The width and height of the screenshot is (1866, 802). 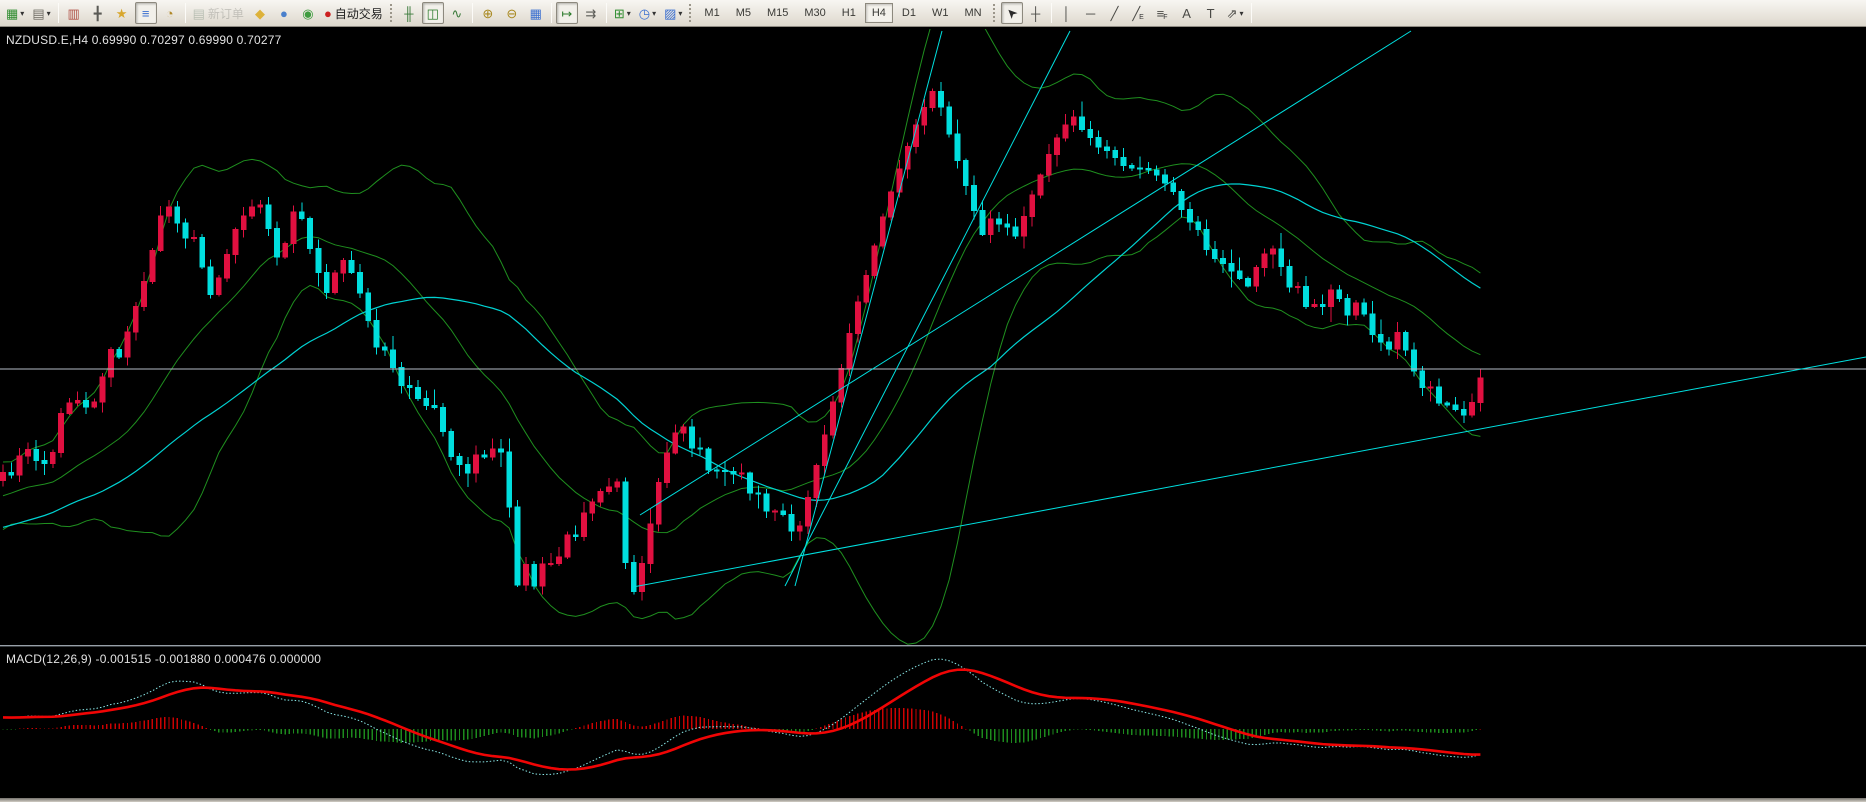 What do you see at coordinates (848, 13) in the screenshot?
I see `timeframe-h1: H1` at bounding box center [848, 13].